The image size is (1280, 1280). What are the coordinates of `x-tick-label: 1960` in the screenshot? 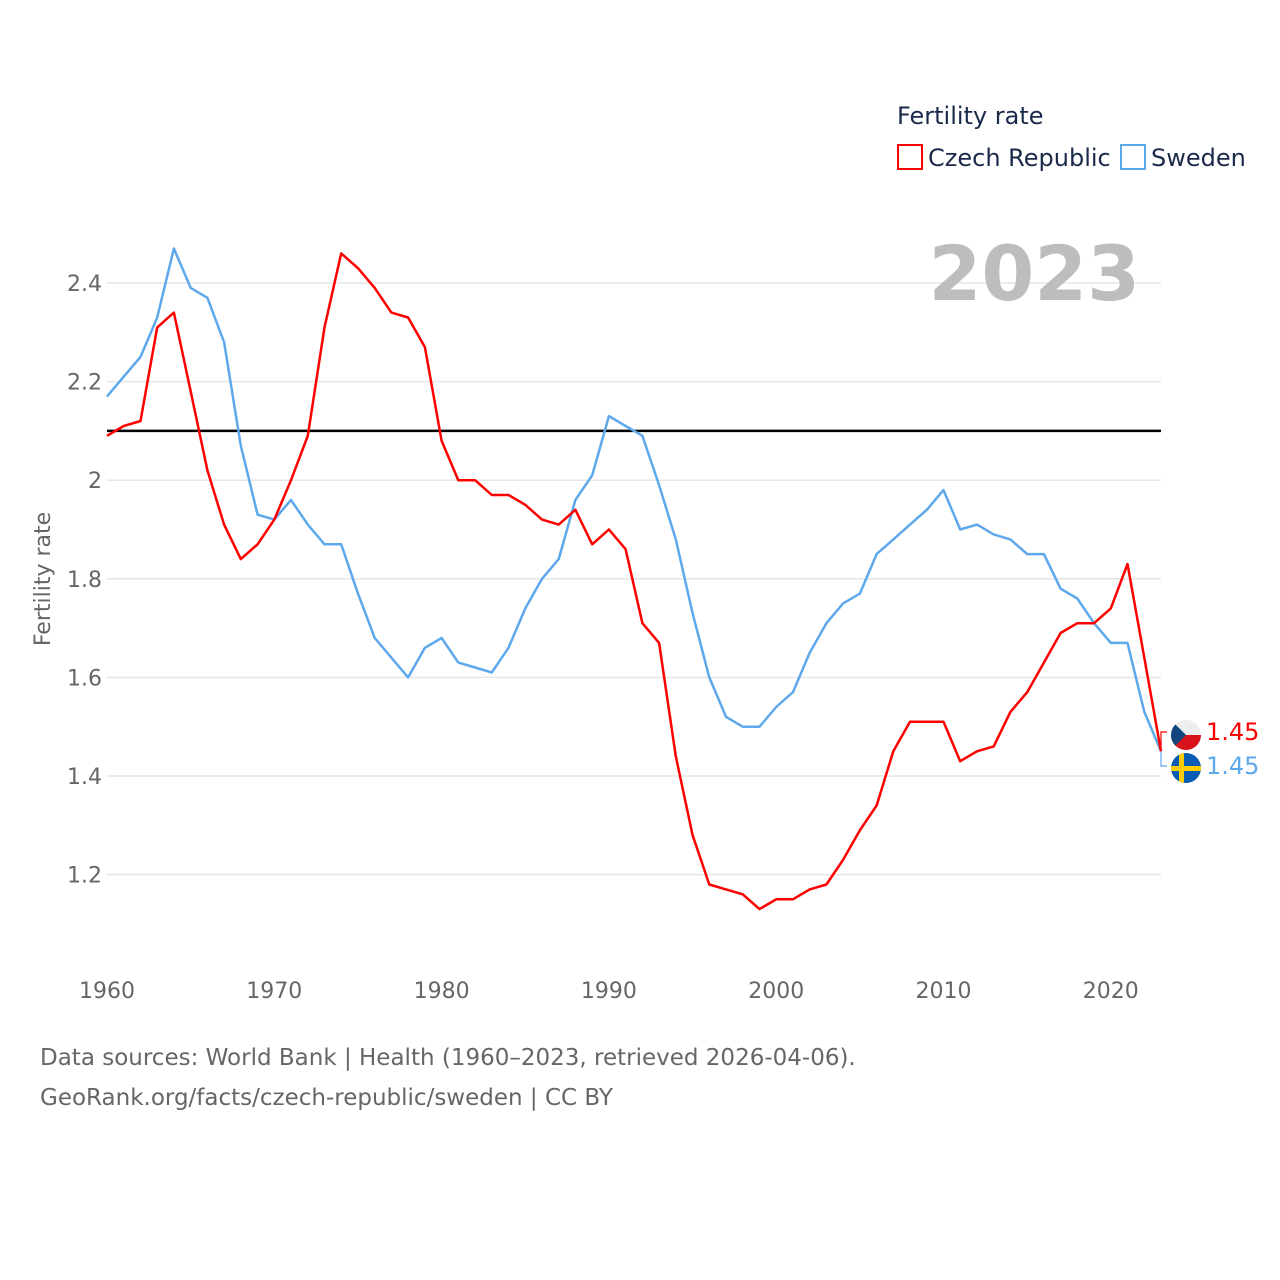 It's located at (107, 991).